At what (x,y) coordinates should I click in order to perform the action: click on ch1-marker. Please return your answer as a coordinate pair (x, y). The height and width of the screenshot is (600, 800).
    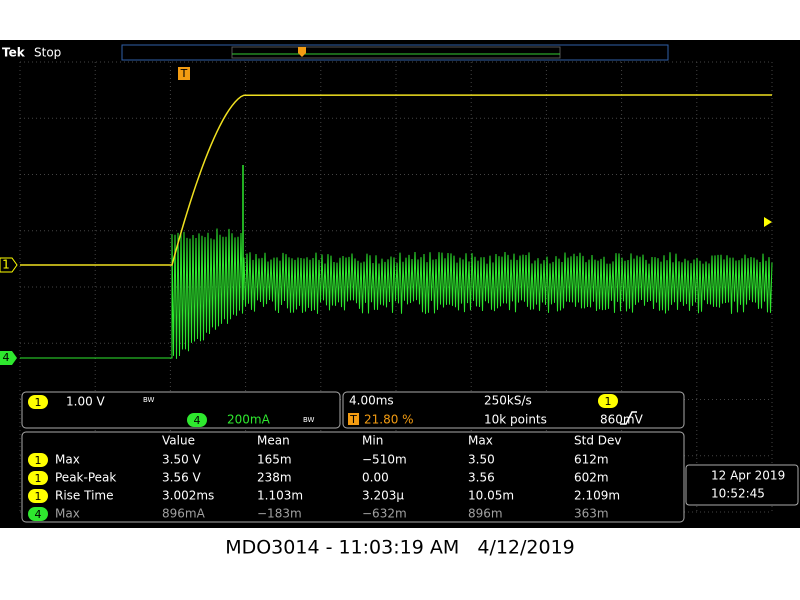
    Looking at the image, I should click on (9, 265).